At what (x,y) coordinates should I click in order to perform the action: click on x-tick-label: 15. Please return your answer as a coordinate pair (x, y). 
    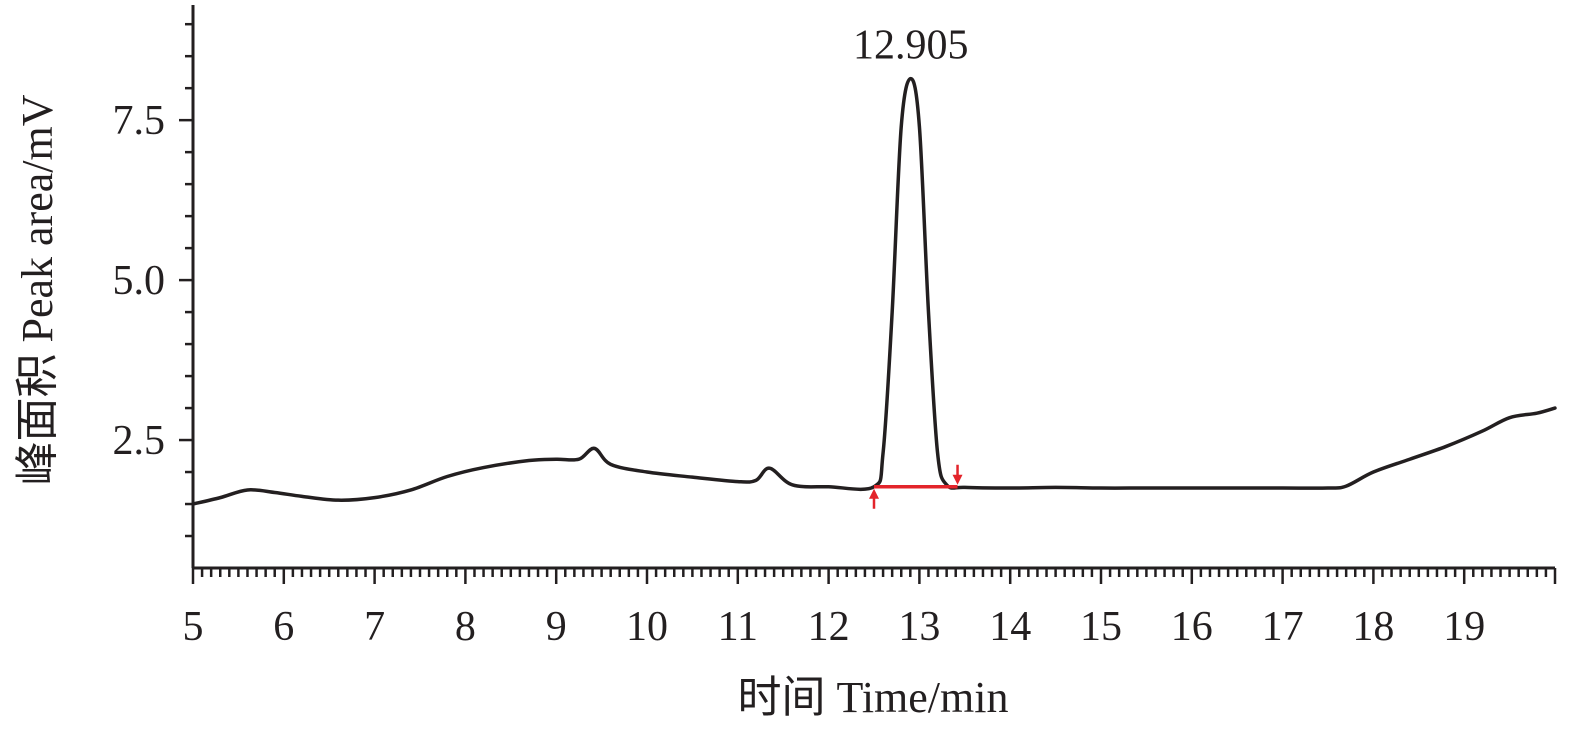
    Looking at the image, I should click on (1101, 627).